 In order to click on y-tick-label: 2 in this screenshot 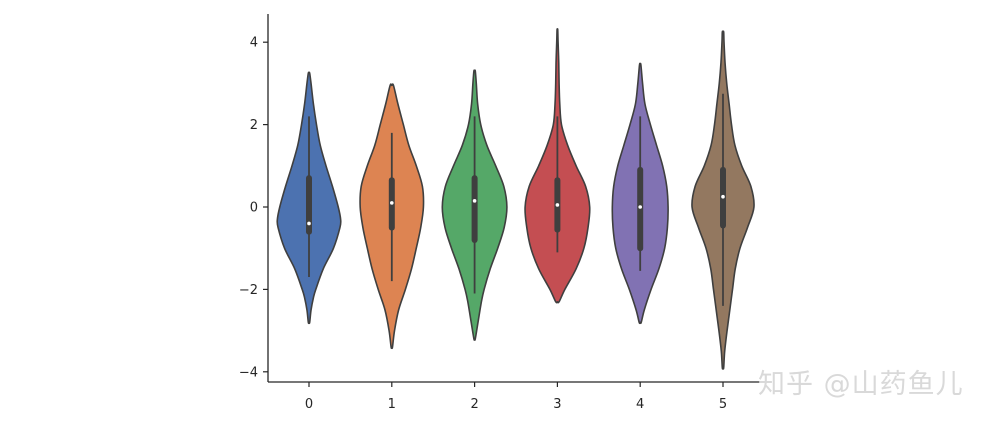, I will do `click(254, 125)`.